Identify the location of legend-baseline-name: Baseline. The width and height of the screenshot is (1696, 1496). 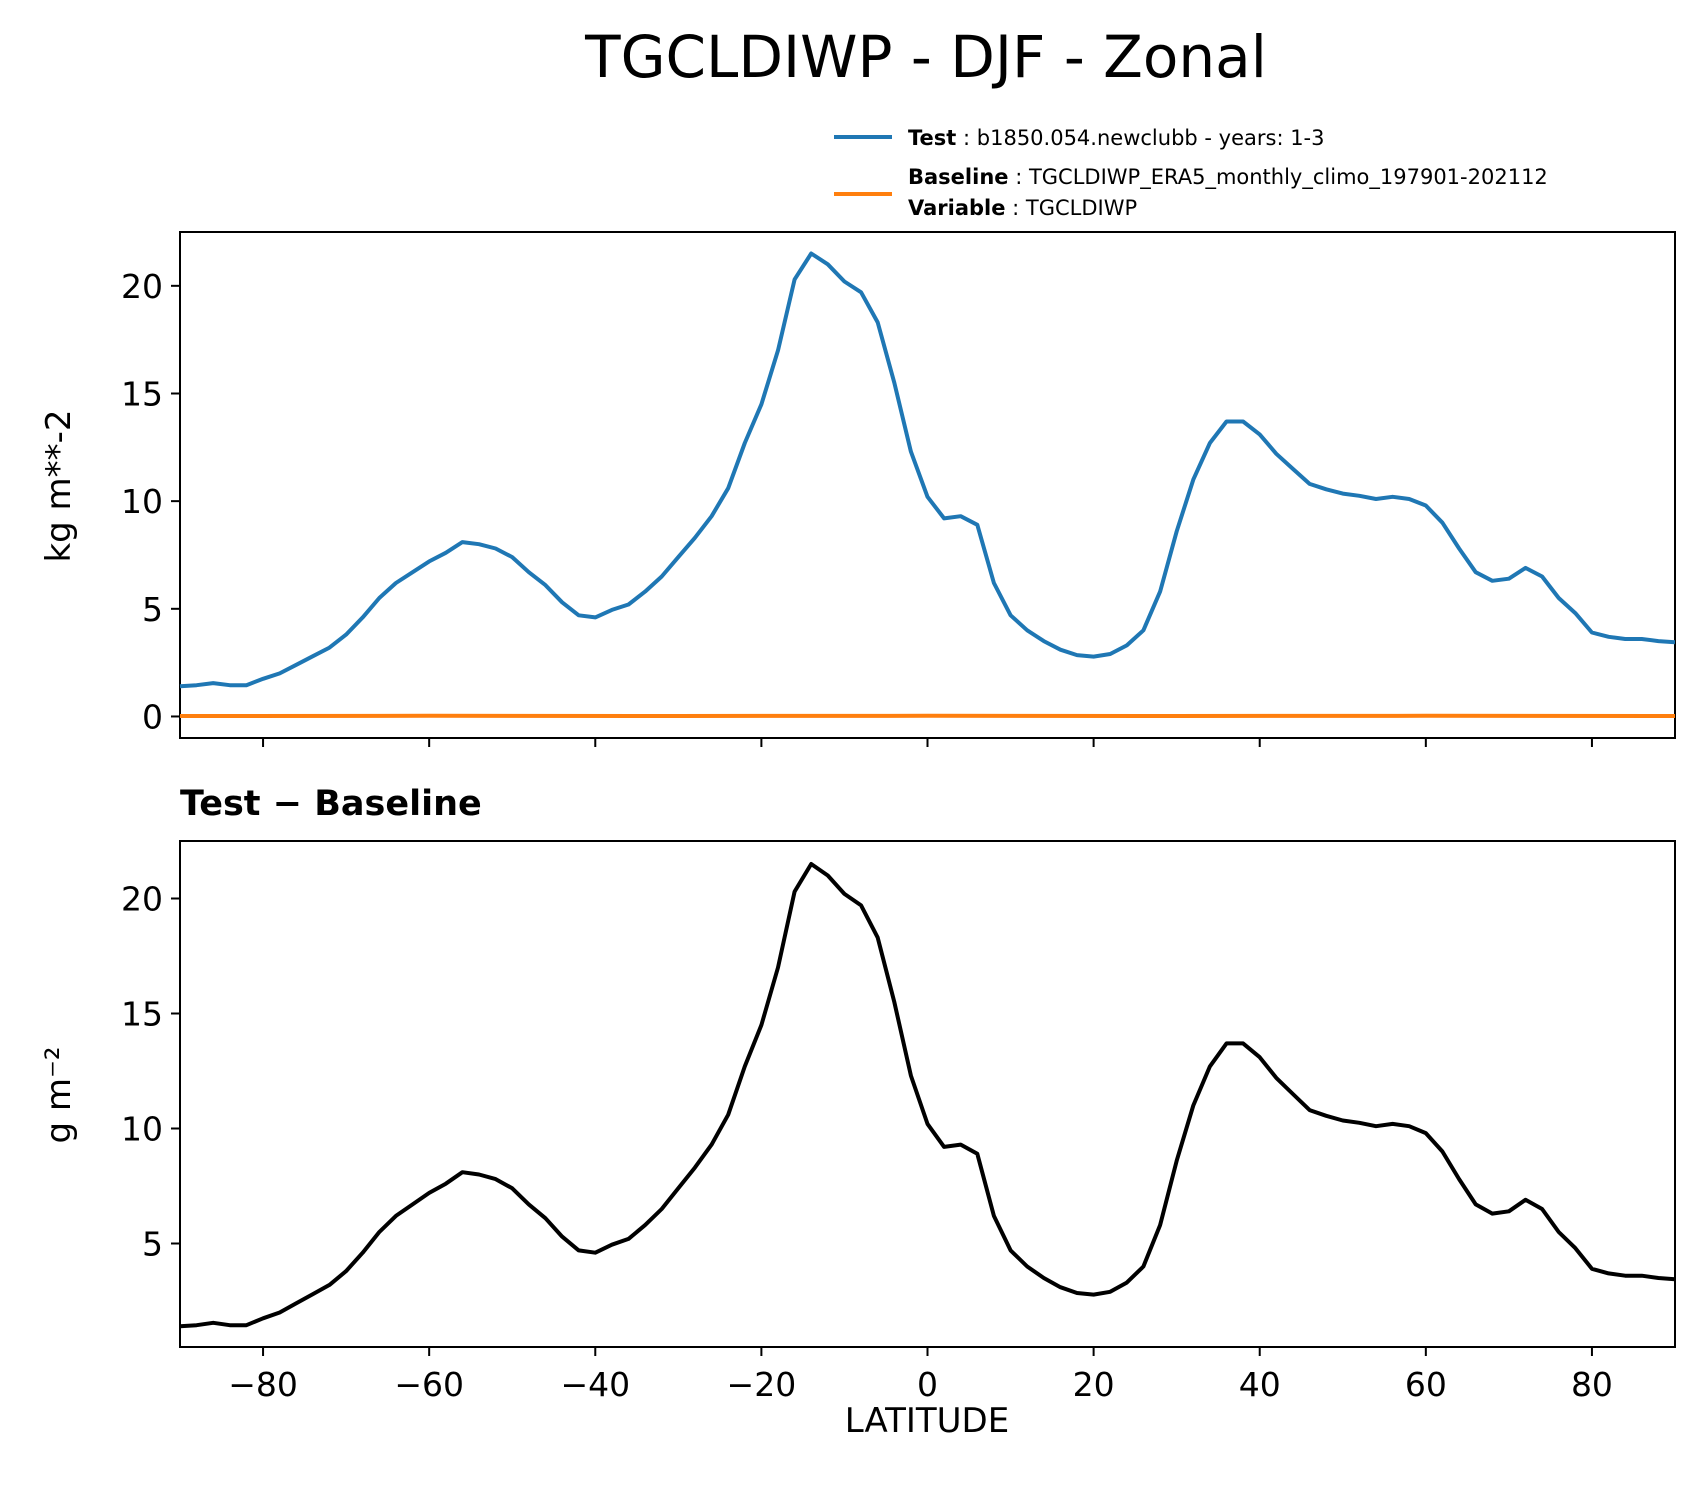
(958, 177).